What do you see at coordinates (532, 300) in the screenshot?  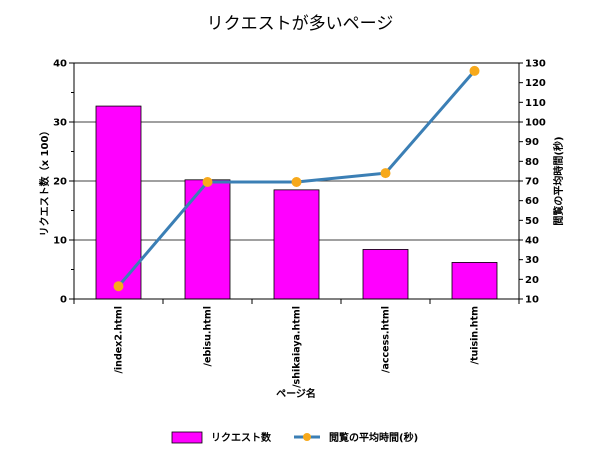 I see `y-right-tick-label: 10` at bounding box center [532, 300].